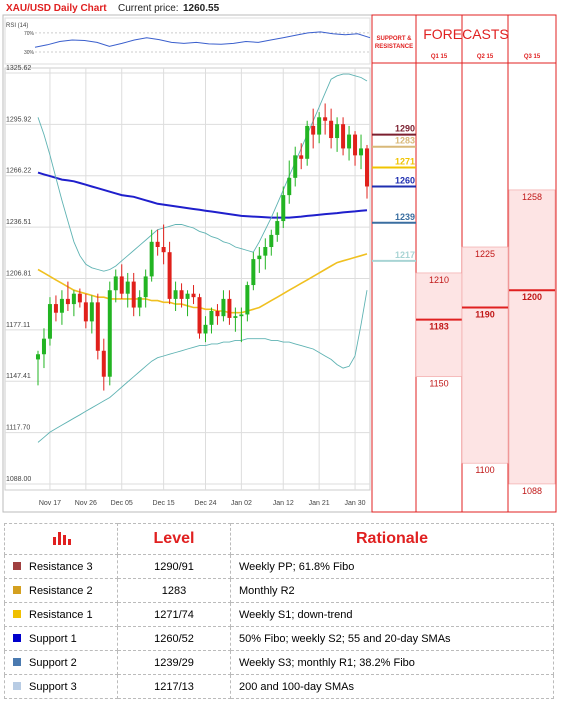 The width and height of the screenshot is (562, 705). I want to click on row-name-cell: Support 2, so click(61, 662).